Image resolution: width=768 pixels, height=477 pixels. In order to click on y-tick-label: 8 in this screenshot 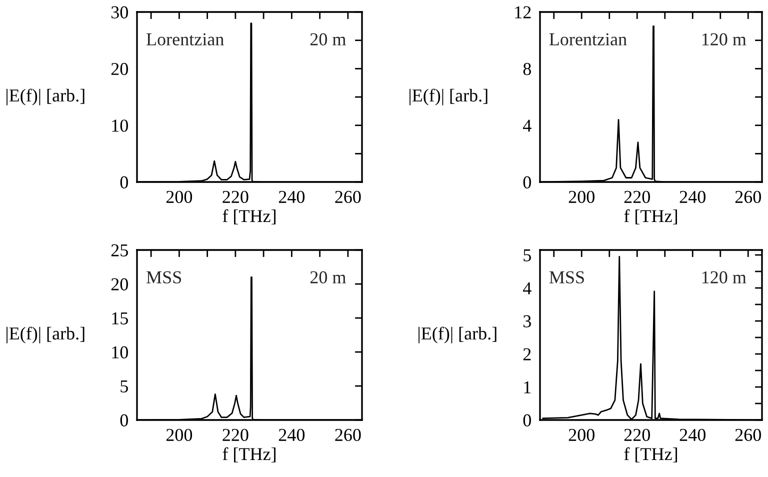, I will do `click(527, 69)`.